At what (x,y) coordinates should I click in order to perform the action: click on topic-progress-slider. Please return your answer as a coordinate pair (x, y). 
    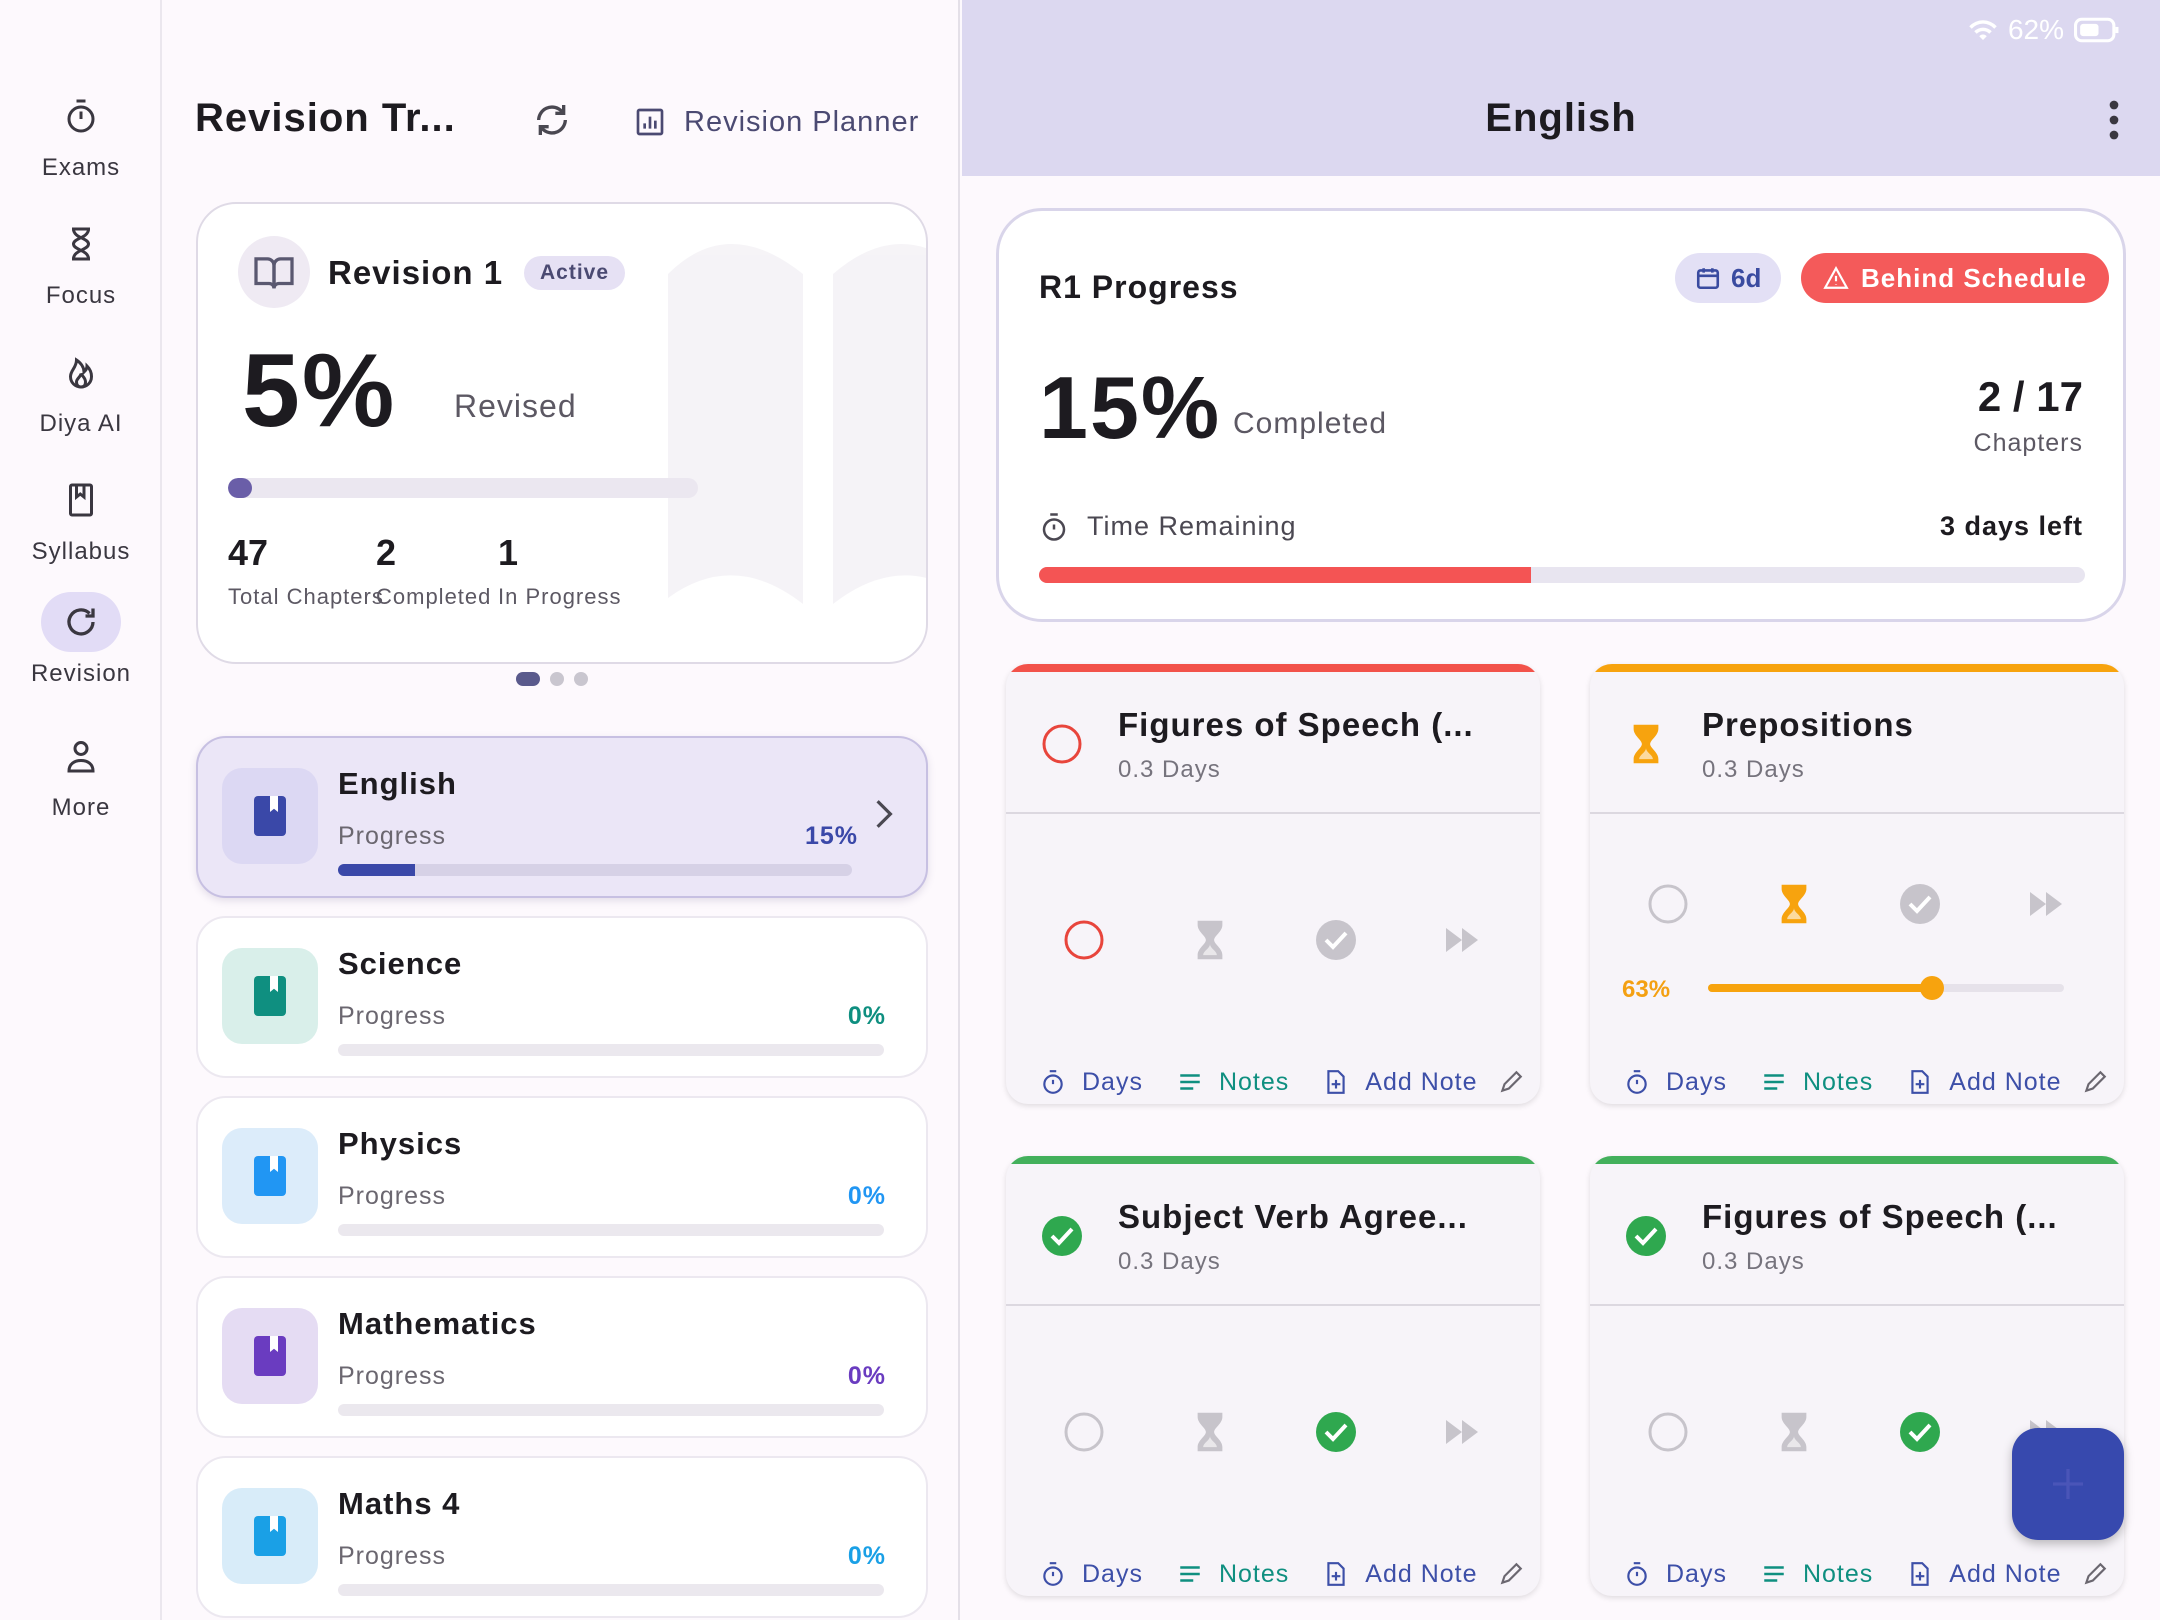
    Looking at the image, I should click on (1886, 988).